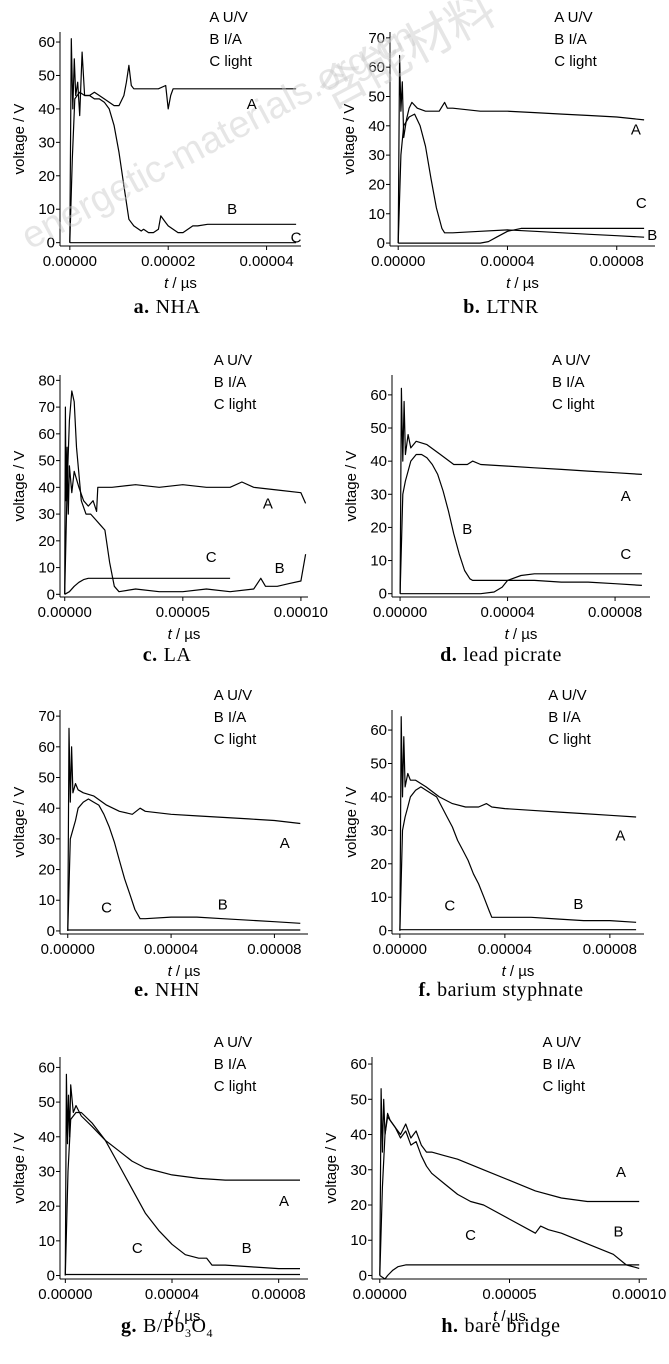 This screenshot has height=1364, width=669. I want to click on panel-letter: e., so click(142, 990).